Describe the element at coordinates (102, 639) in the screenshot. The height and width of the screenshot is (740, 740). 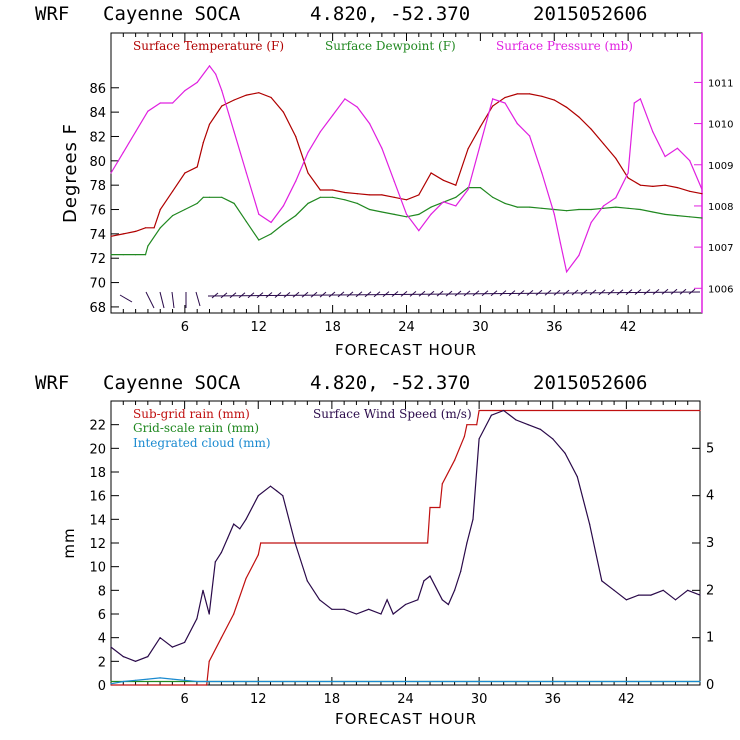
I see `y-tick-label: 4` at that location.